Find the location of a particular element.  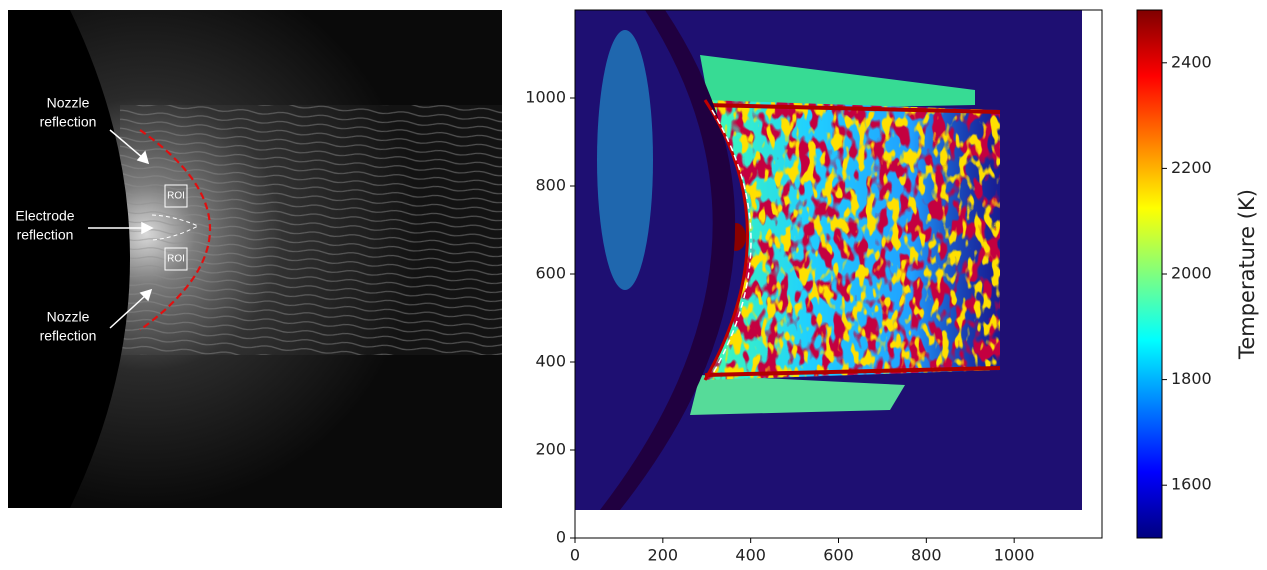

colorbar-tick-label: 2200 is located at coordinates (1191, 167).